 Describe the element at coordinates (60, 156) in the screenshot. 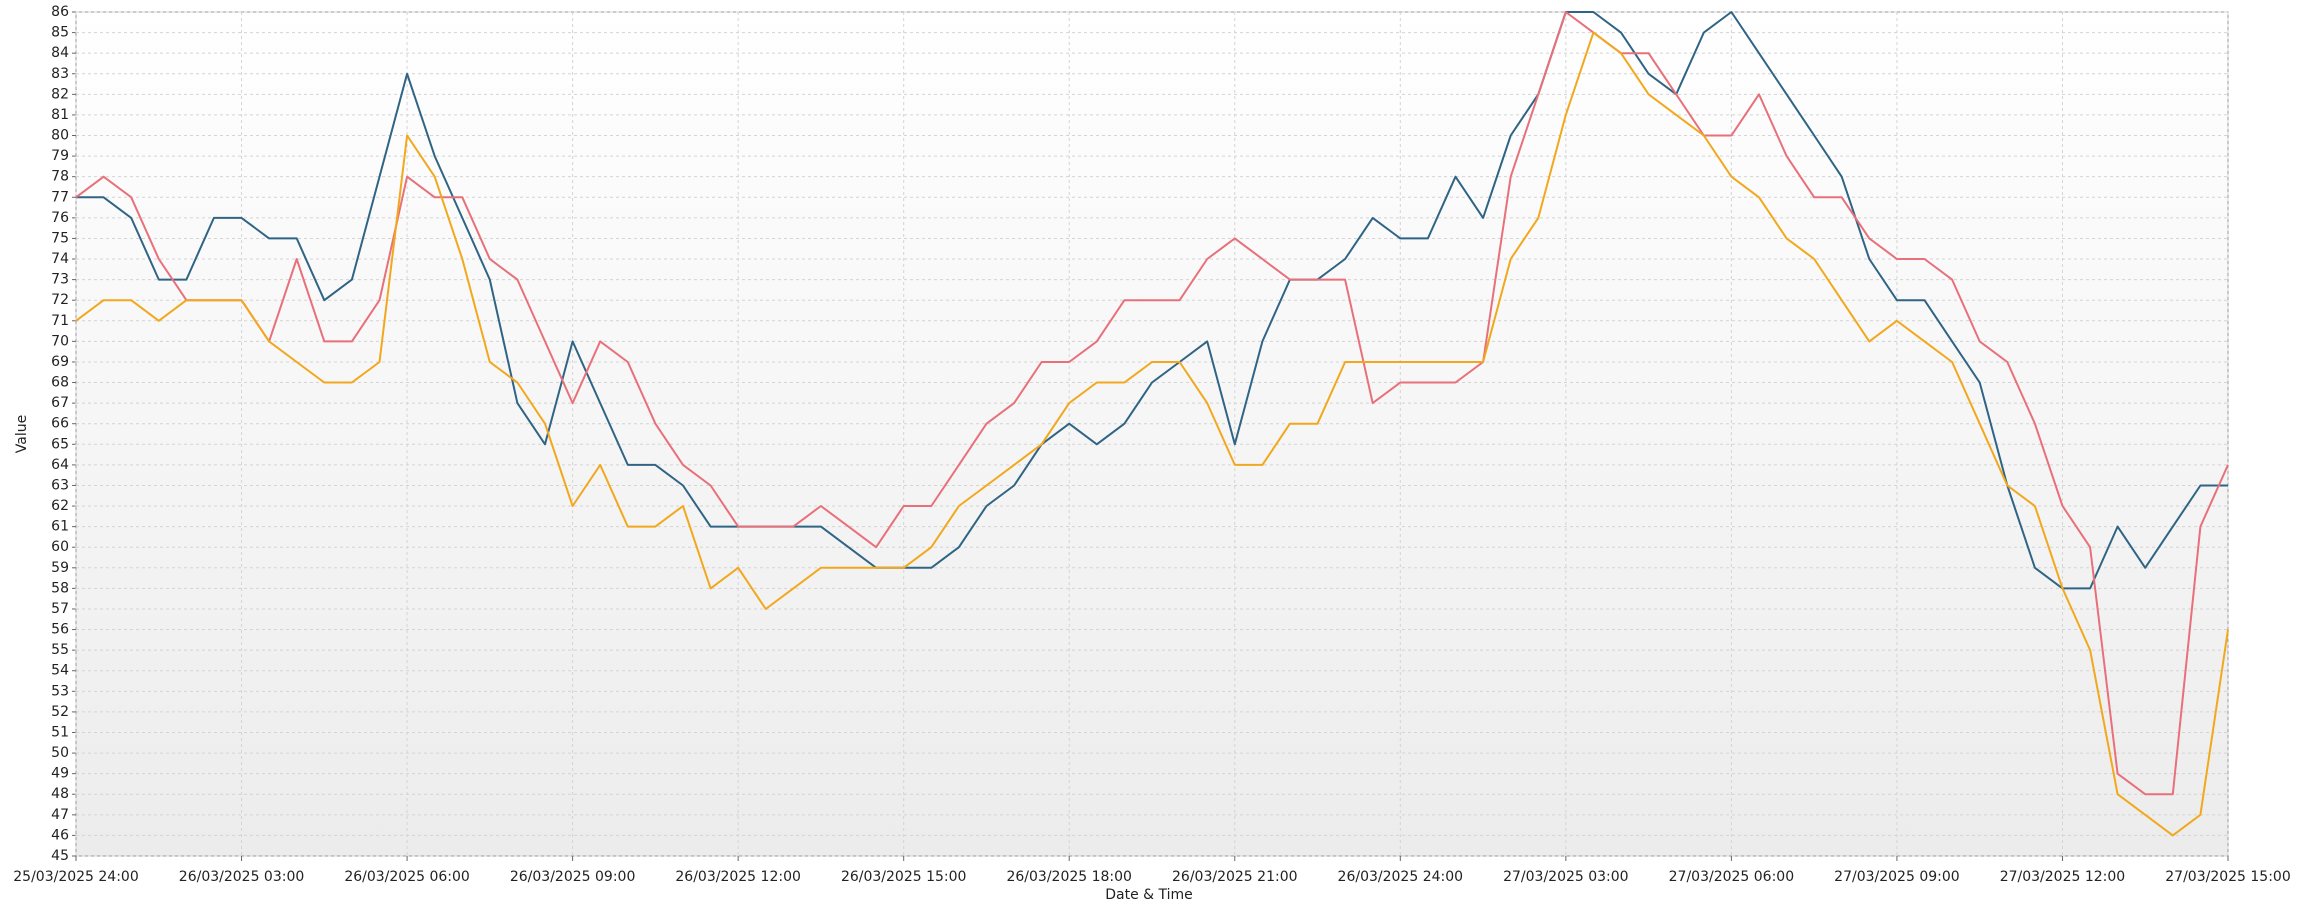

I see `y-tick-label: 79` at that location.